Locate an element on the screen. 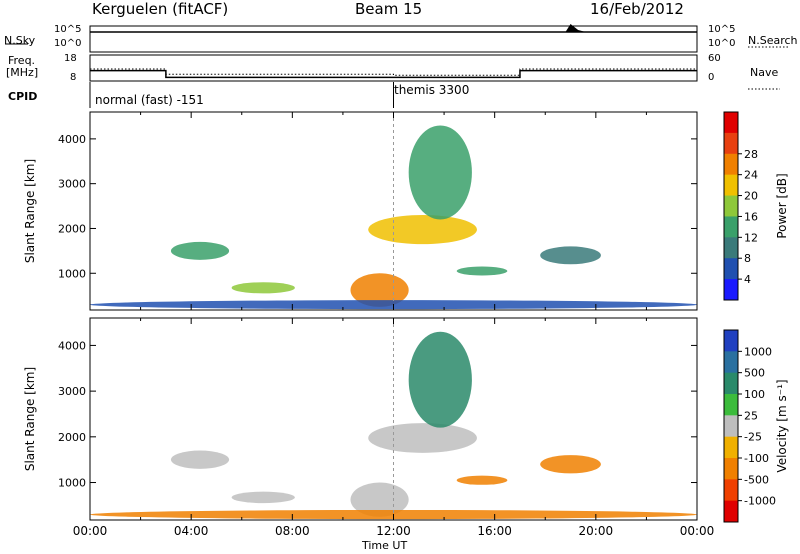  velocity-colorbar-tick-label: -25 is located at coordinates (753, 437).